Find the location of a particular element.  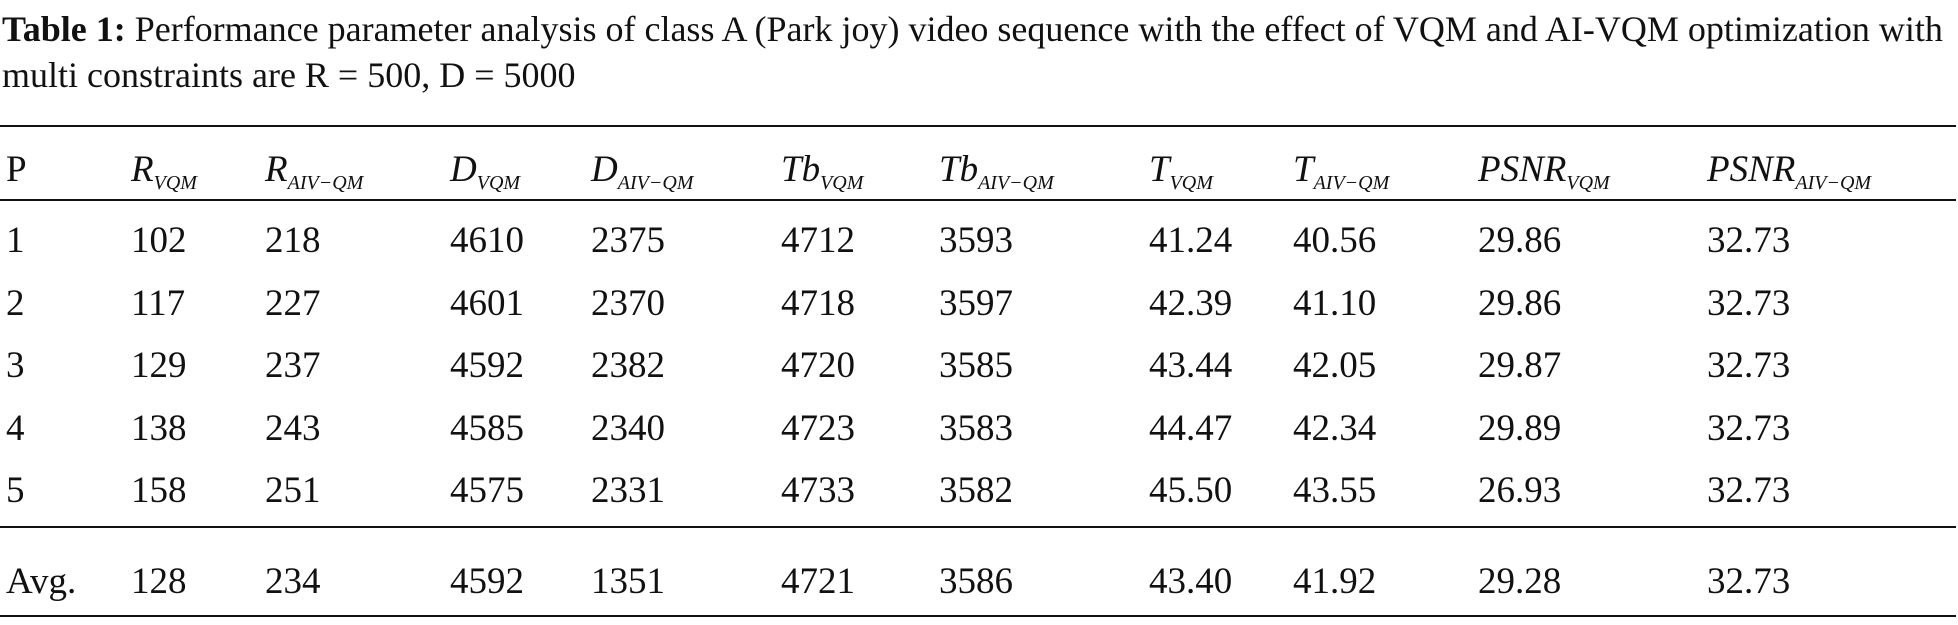

header-cell: RVQM is located at coordinates (164, 176).